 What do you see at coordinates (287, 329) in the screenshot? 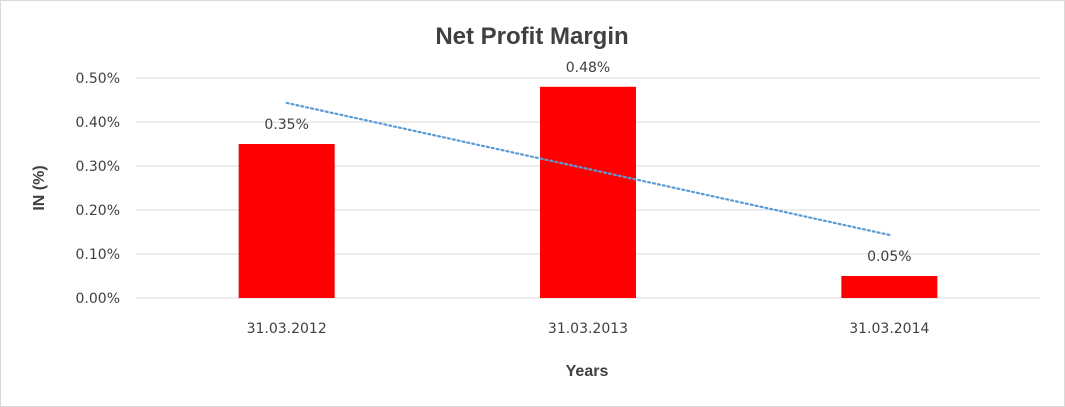
I see `x-tick-label: 31.03.2012` at bounding box center [287, 329].